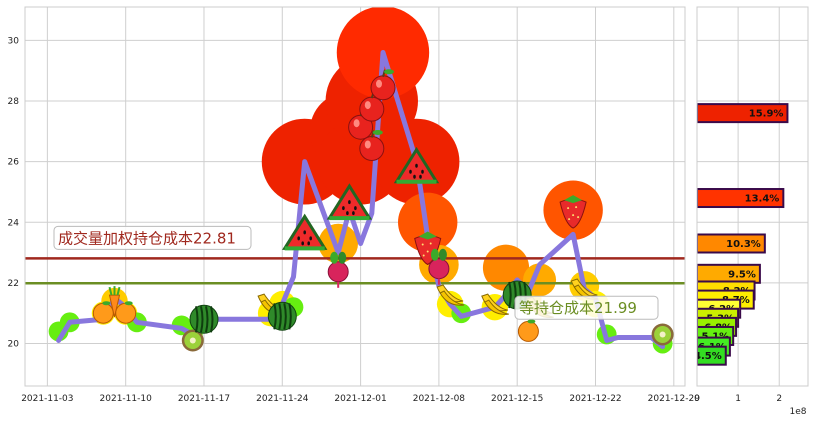  Describe the element at coordinates (674, 399) in the screenshot. I see `x-tick-label: 2021-12-29` at that location.